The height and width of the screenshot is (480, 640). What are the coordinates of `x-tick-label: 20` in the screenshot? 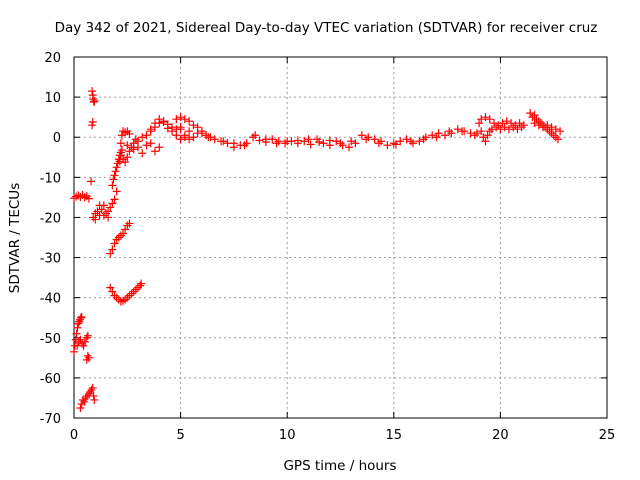 It's located at (500, 435).